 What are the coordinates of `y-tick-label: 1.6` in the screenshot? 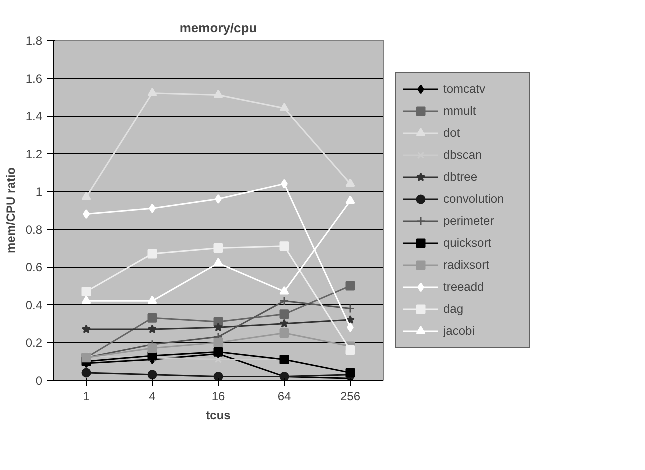 It's located at (34, 79).